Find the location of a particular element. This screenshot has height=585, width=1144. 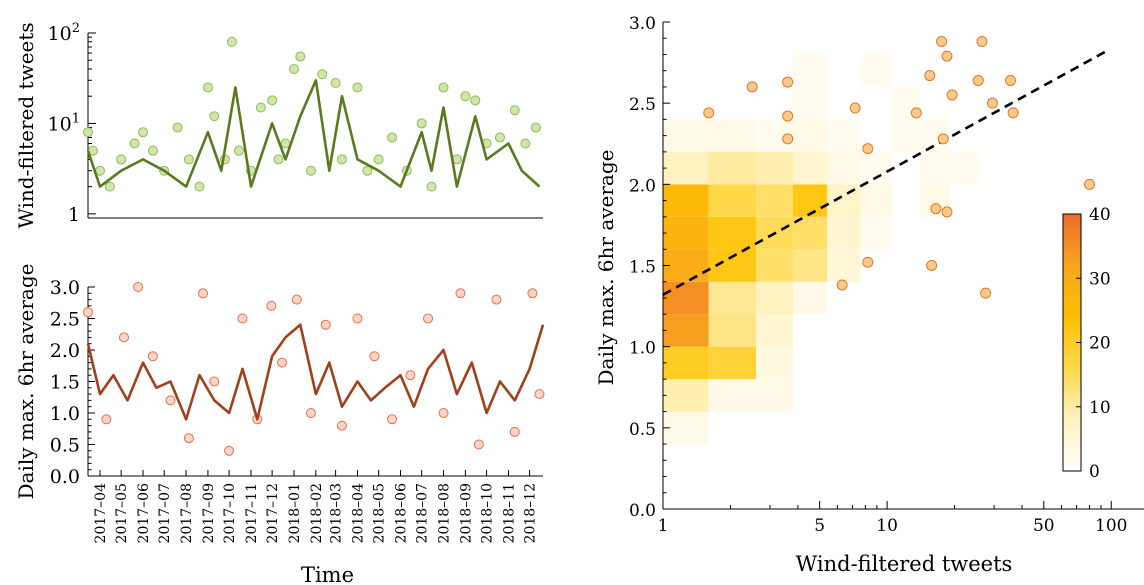

x-tick-label: 2018–11 is located at coordinates (509, 513).